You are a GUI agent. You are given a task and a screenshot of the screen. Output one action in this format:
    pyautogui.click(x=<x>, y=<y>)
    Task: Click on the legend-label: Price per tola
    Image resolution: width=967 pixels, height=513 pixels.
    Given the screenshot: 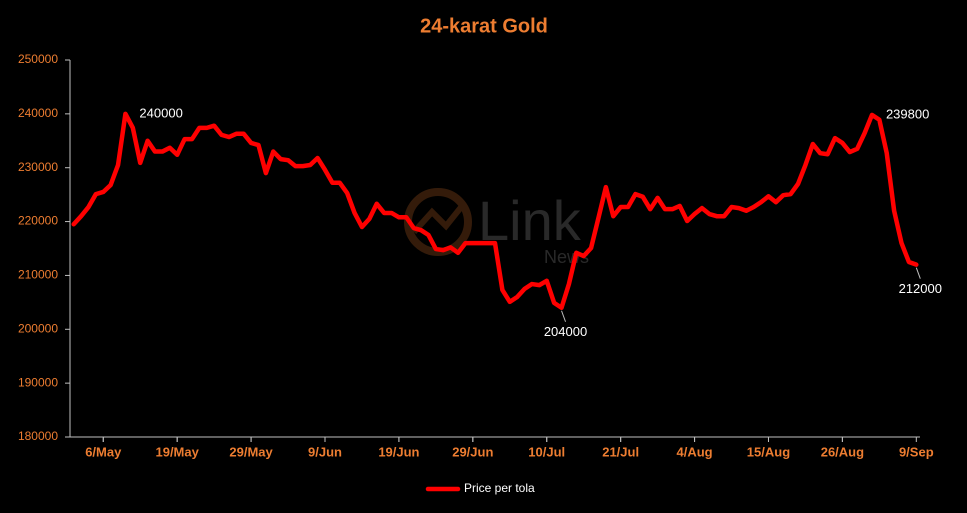 What is the action you would take?
    pyautogui.click(x=499, y=488)
    